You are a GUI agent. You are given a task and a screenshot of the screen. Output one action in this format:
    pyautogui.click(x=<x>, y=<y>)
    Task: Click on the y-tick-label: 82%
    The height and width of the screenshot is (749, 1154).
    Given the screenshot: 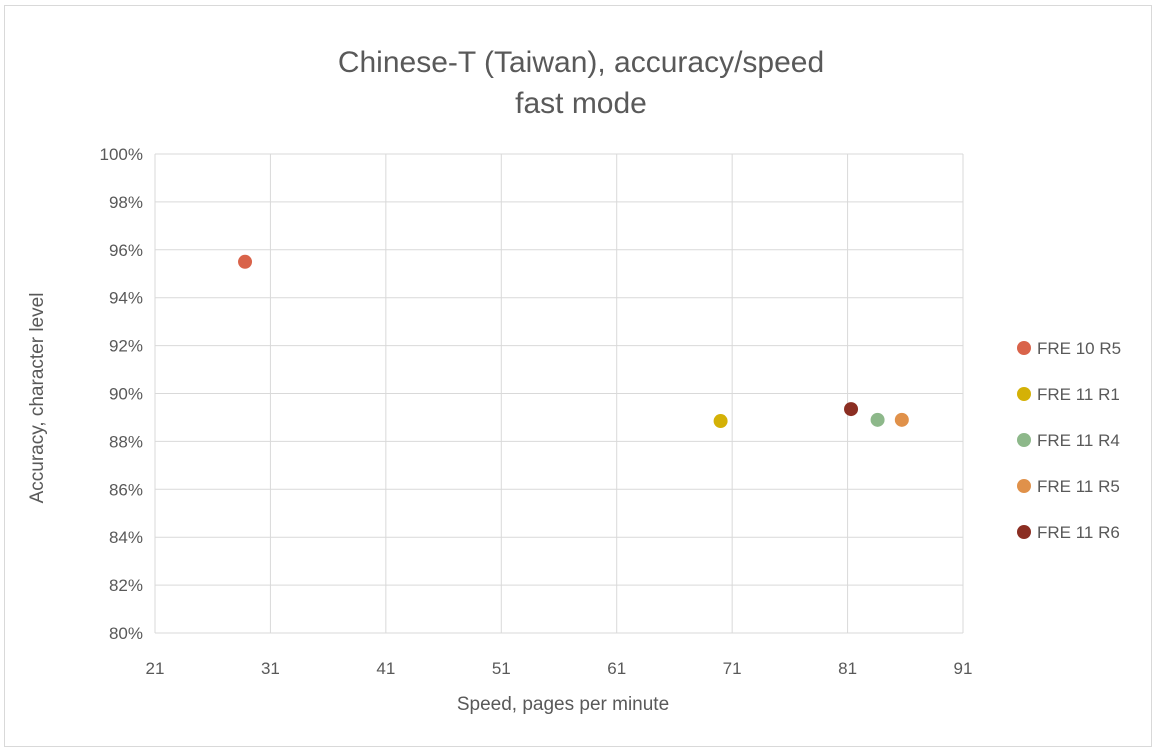 What is the action you would take?
    pyautogui.click(x=126, y=585)
    